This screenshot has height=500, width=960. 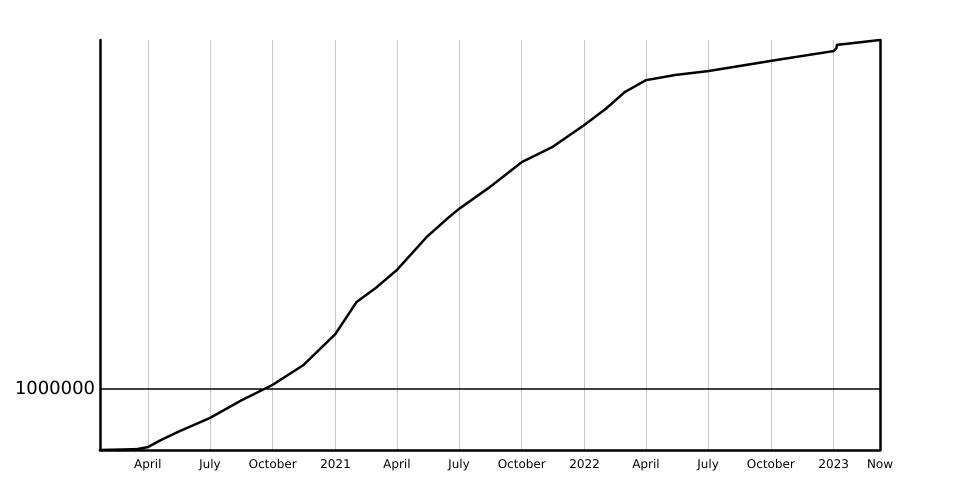 I want to click on x-tick-label: 2022, so click(x=584, y=464).